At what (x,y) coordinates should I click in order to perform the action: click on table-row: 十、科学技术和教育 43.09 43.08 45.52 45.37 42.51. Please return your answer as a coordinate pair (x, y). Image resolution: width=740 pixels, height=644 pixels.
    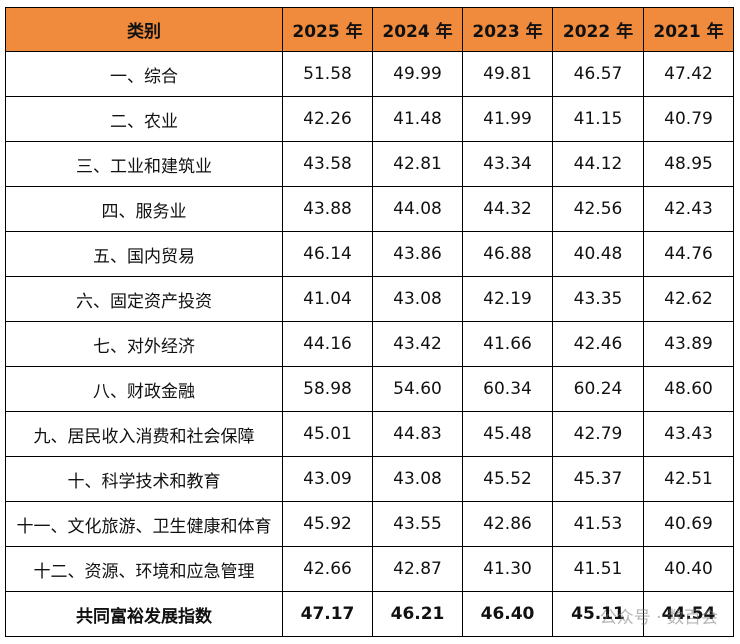
    Looking at the image, I should click on (369, 479).